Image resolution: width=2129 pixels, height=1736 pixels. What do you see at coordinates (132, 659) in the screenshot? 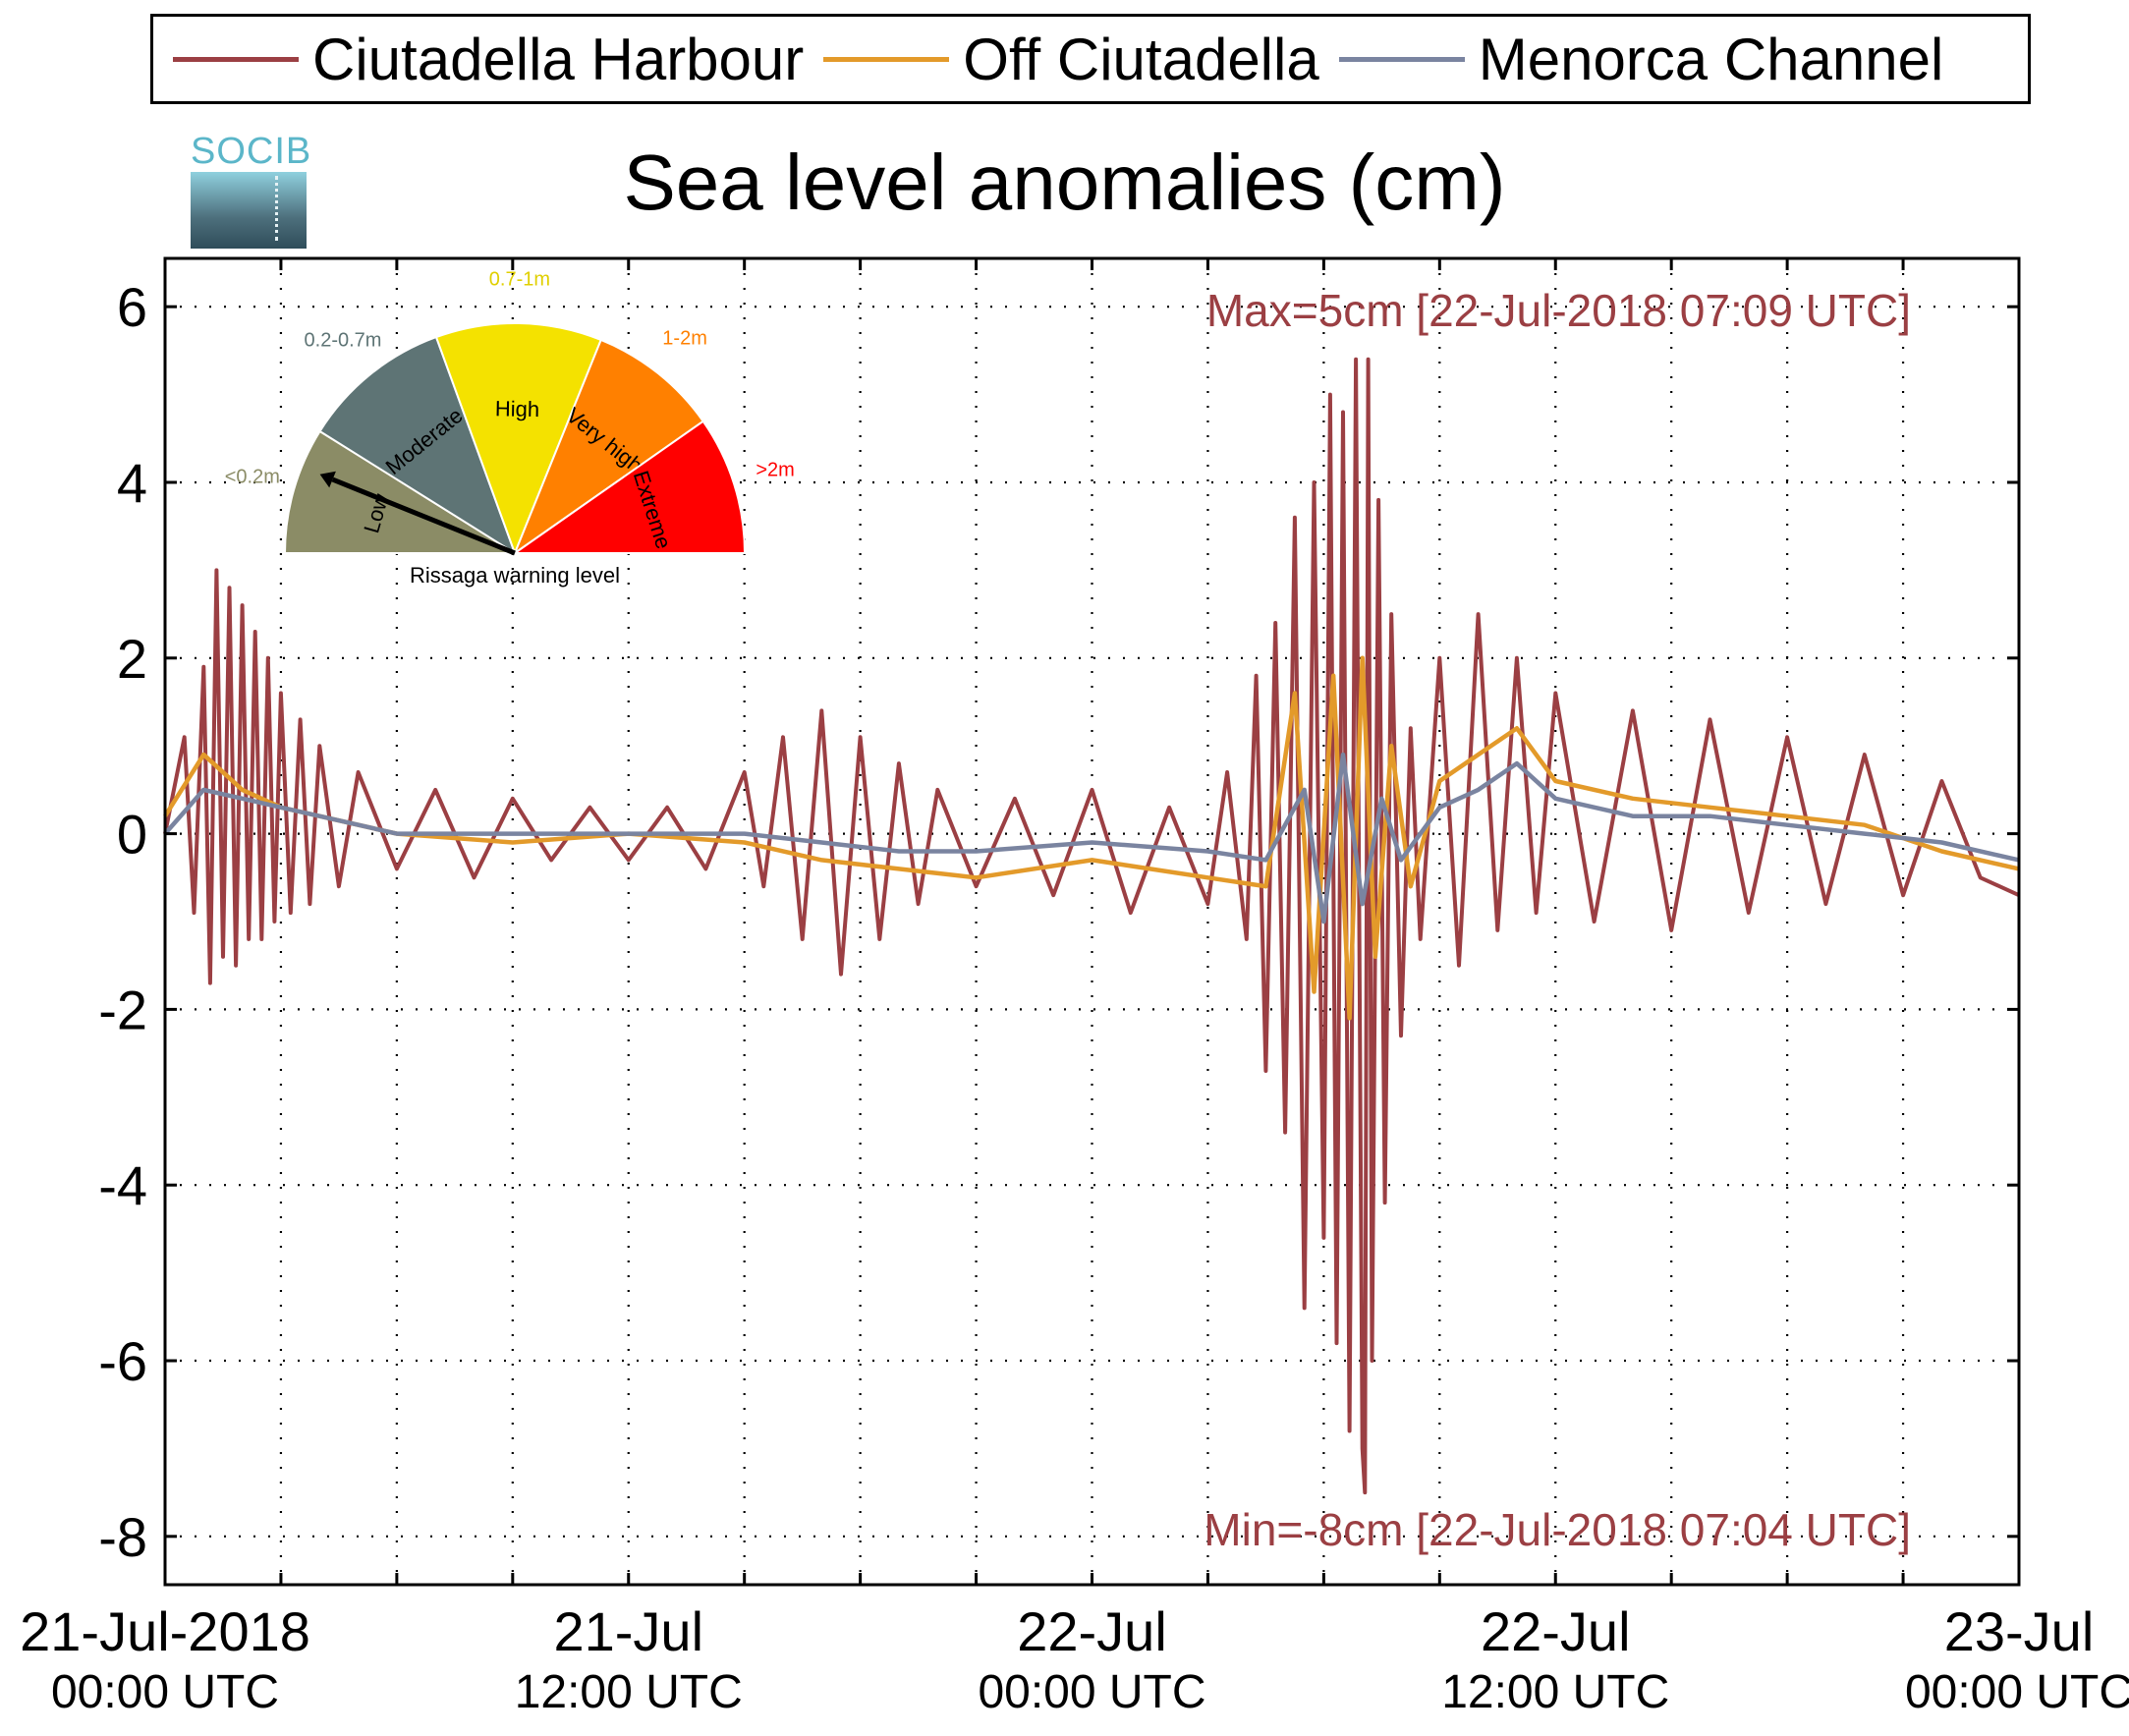
I see `y-tick-label: 2` at bounding box center [132, 659].